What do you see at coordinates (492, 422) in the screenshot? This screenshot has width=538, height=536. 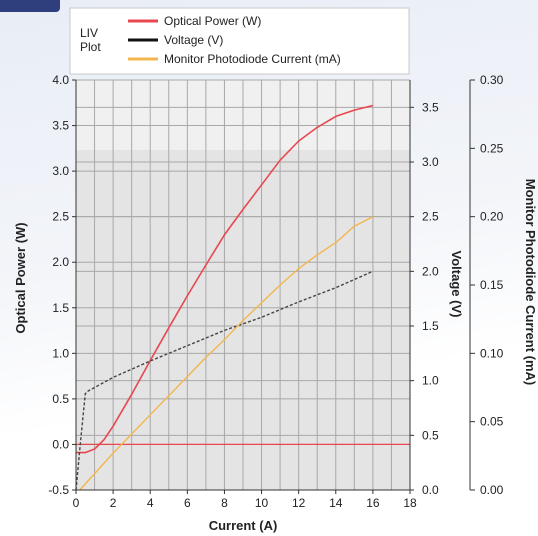 I see `right-tick-label: 0.05` at bounding box center [492, 422].